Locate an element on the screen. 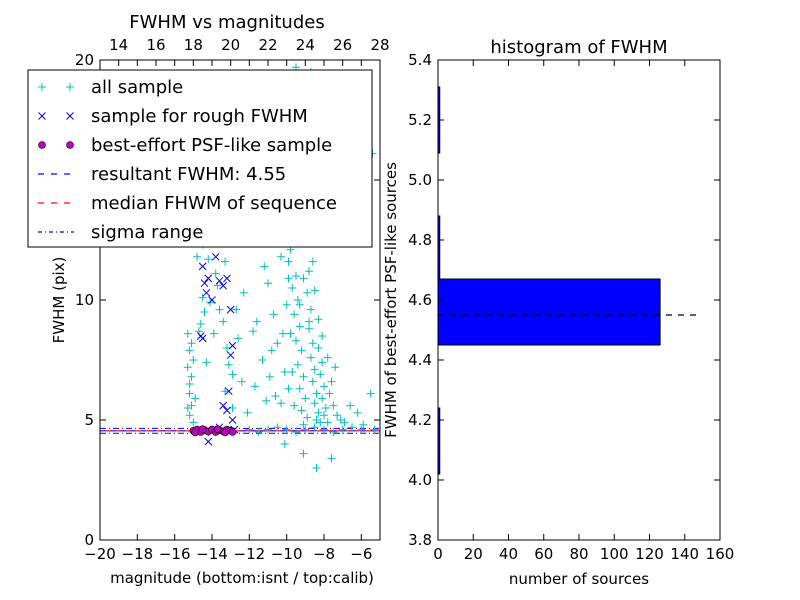 The height and width of the screenshot is (600, 800). scatter-y-tick-label: 20 is located at coordinates (84, 60).